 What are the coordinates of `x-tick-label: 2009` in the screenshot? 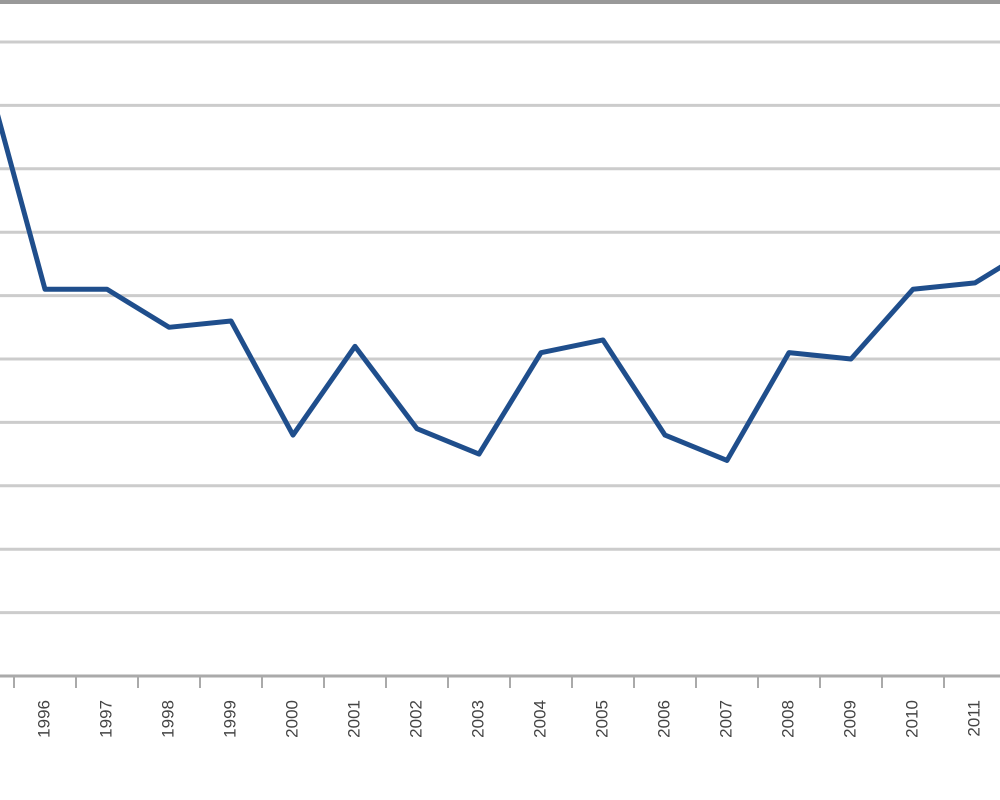 It's located at (849, 719).